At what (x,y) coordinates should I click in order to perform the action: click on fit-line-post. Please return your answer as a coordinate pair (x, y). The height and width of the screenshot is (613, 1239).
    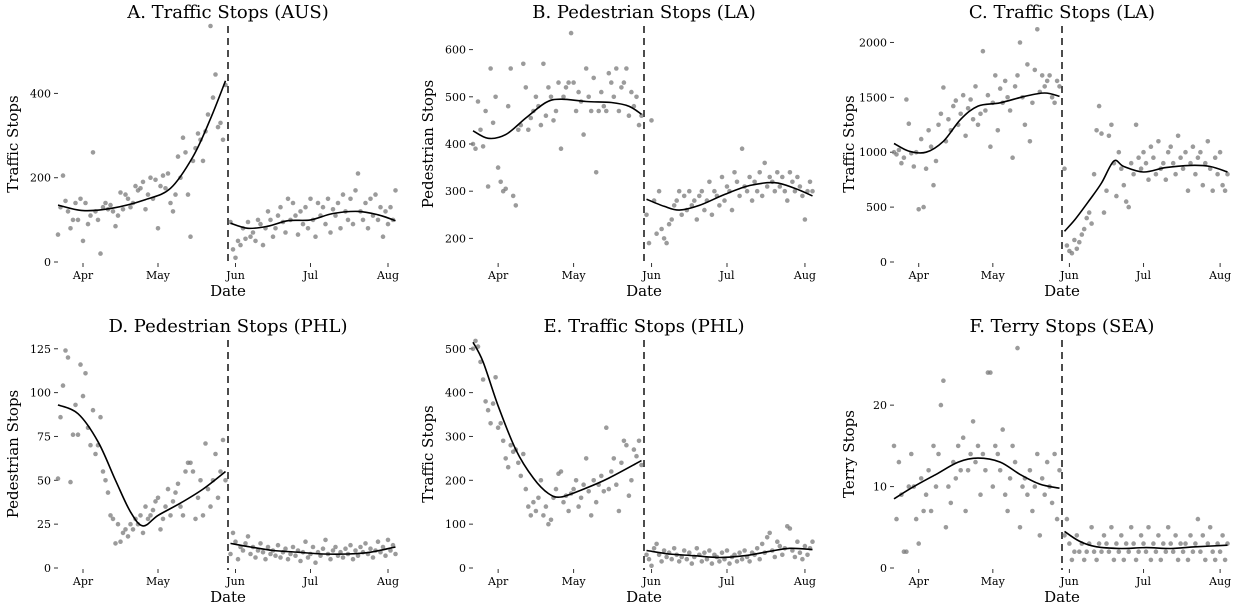
    Looking at the image, I should click on (313, 549).